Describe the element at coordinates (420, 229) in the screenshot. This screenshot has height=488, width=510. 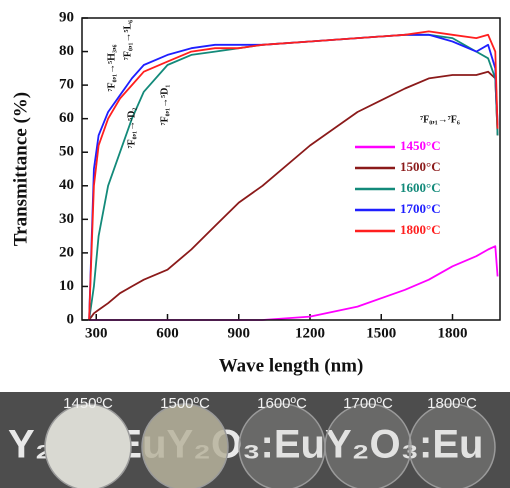
I see `legend-label: 1800°C` at that location.